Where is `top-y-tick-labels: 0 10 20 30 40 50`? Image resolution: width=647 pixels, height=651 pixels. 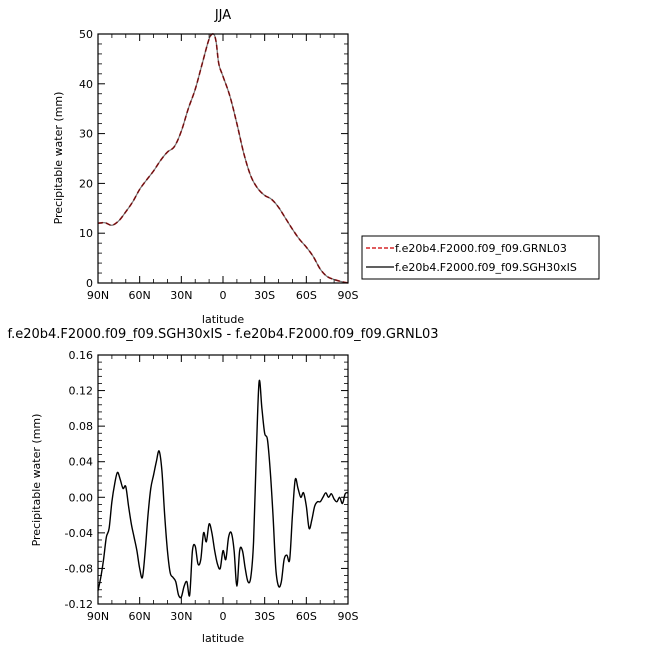 top-y-tick-labels: 0 10 20 30 40 50 is located at coordinates (86, 159).